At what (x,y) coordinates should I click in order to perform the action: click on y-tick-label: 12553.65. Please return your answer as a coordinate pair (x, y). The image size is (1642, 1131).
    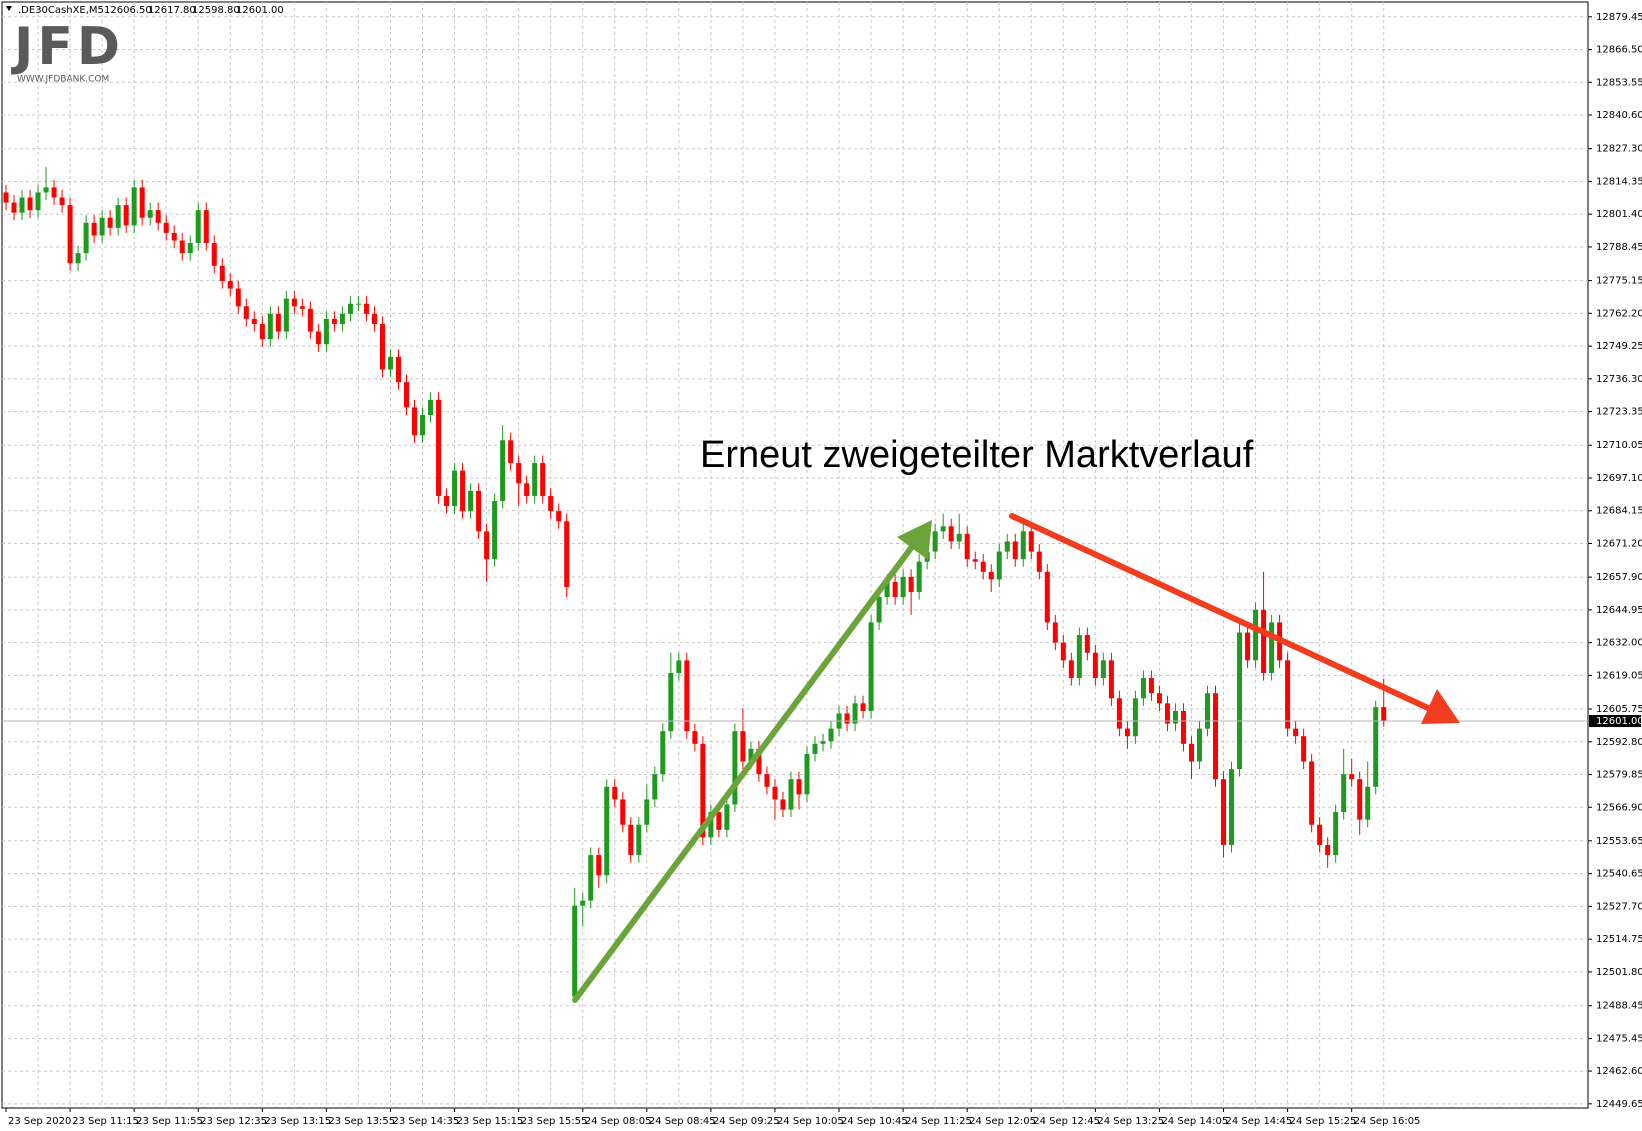
    Looking at the image, I should click on (1619, 841).